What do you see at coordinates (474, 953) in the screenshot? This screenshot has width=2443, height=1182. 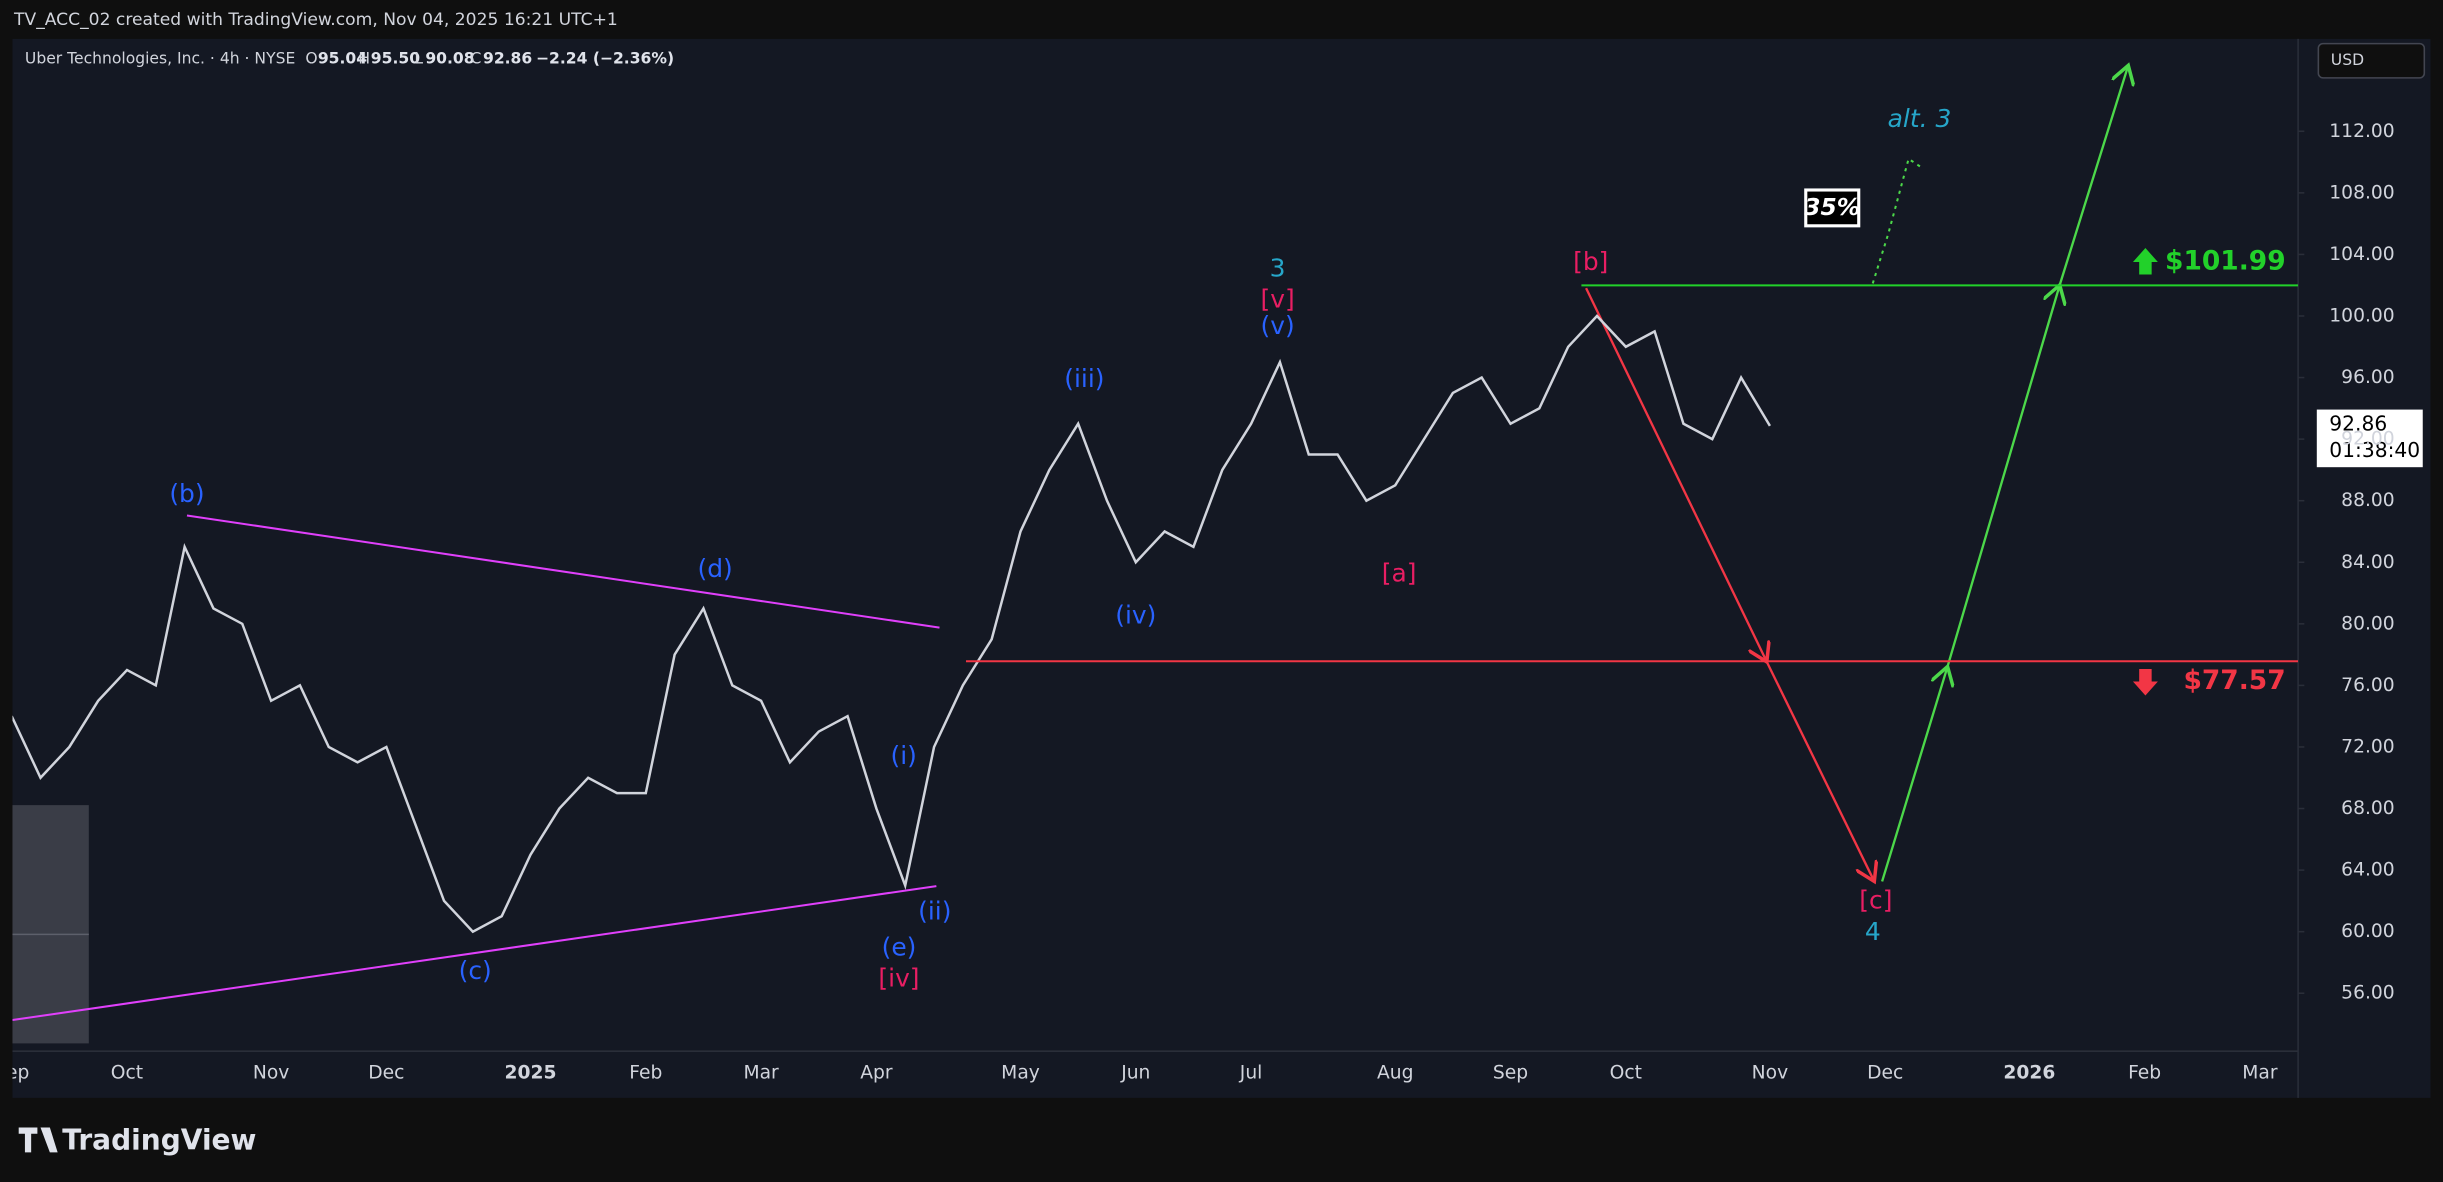 I see `triangle-lower` at bounding box center [474, 953].